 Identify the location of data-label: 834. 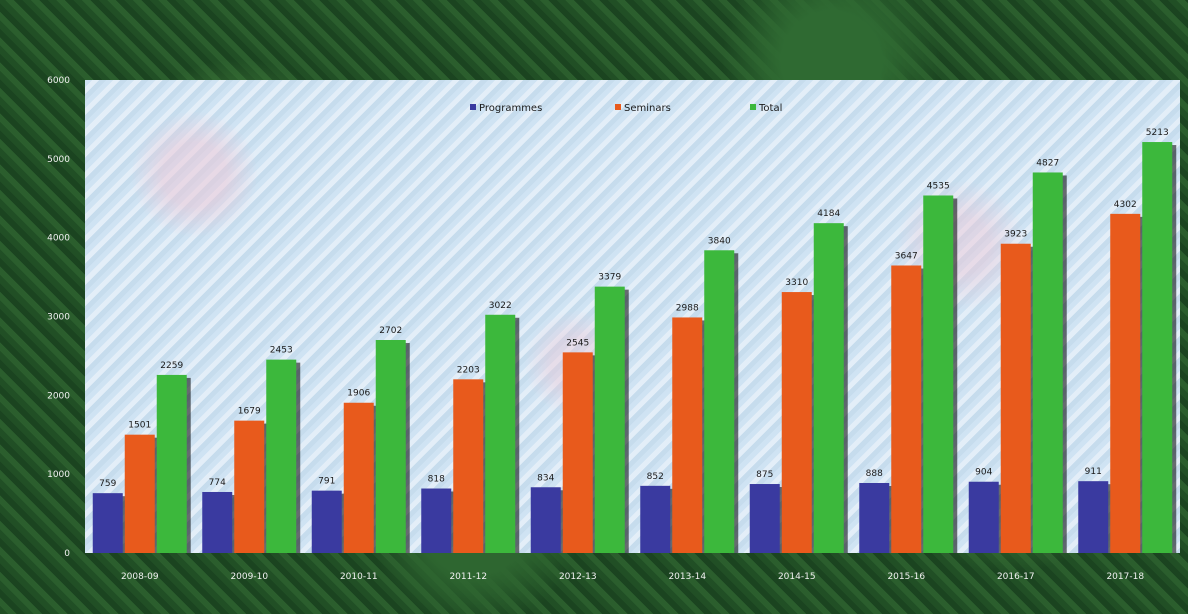
(545, 478).